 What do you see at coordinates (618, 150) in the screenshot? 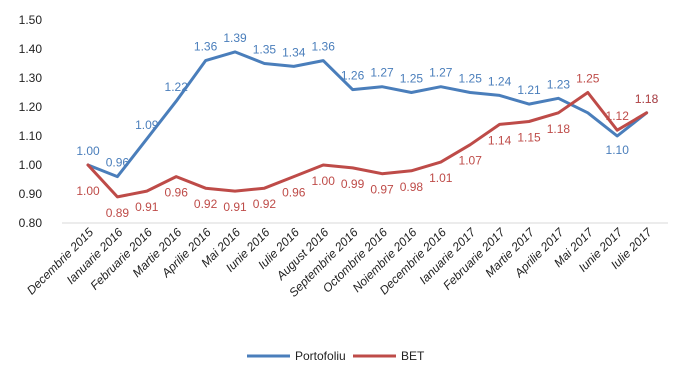
I see `data-label-portofoliu: 1.10` at bounding box center [618, 150].